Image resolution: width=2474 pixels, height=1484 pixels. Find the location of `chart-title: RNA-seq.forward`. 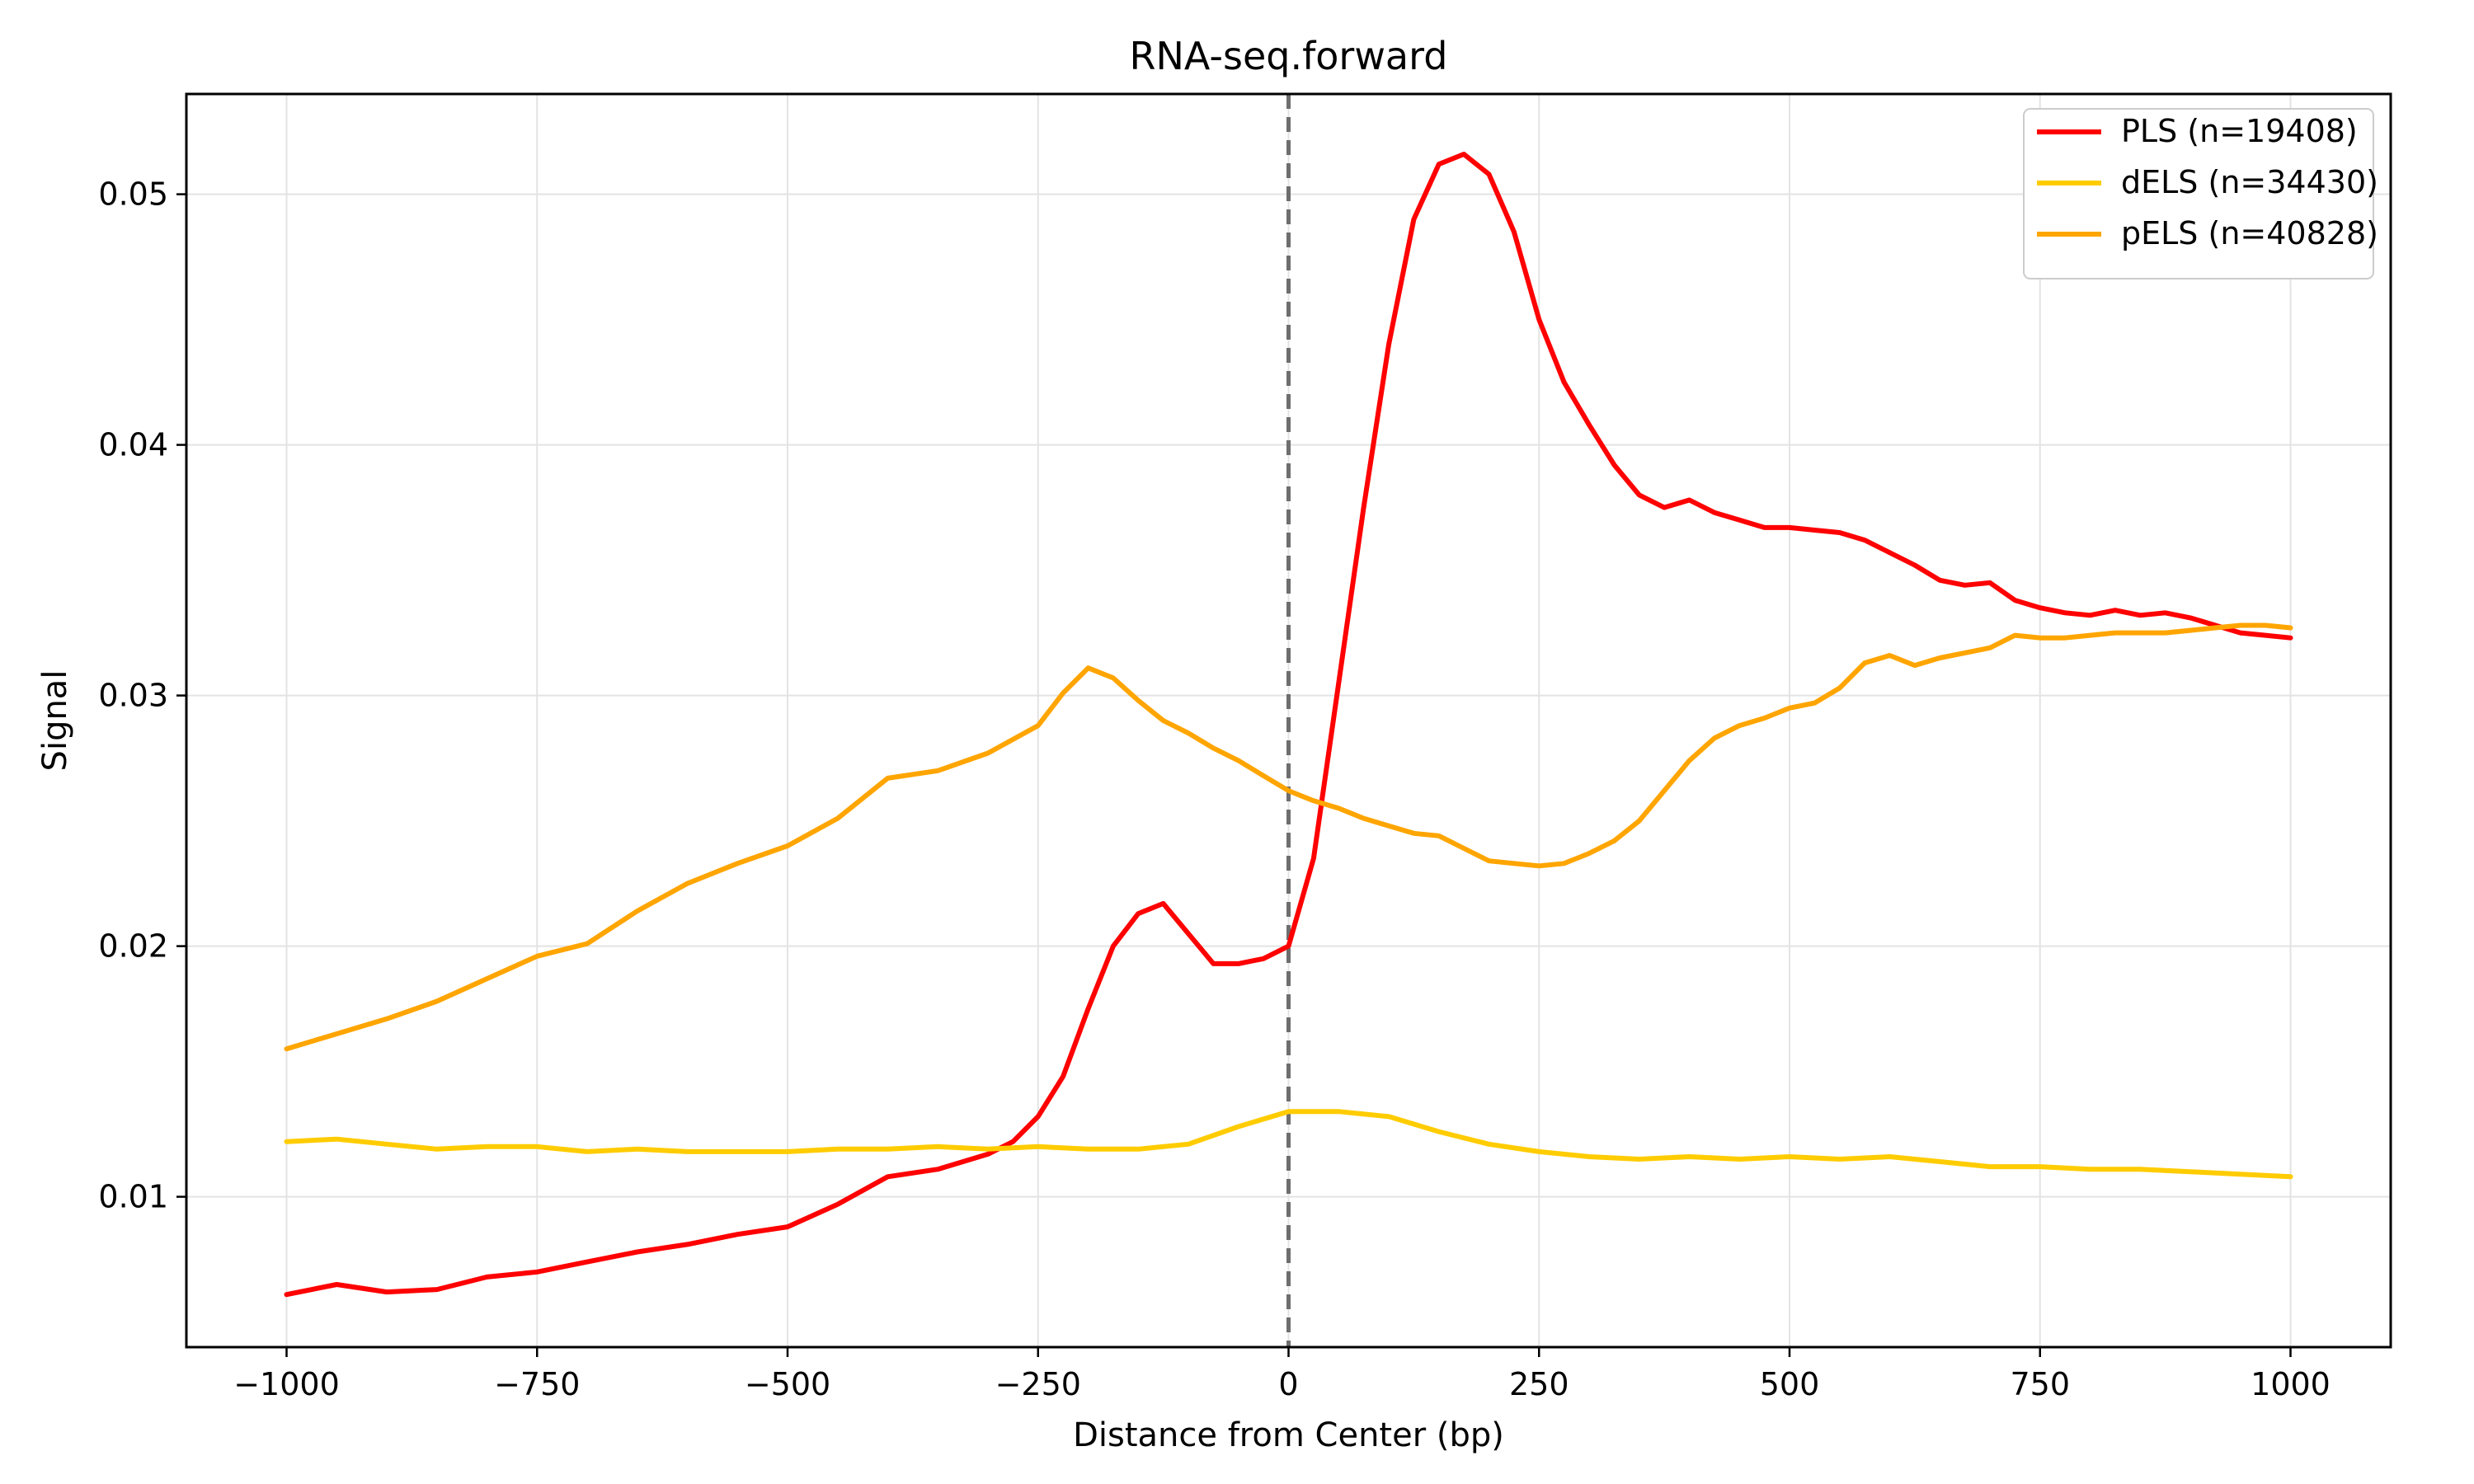

chart-title: RNA-seq.forward is located at coordinates (1289, 56).